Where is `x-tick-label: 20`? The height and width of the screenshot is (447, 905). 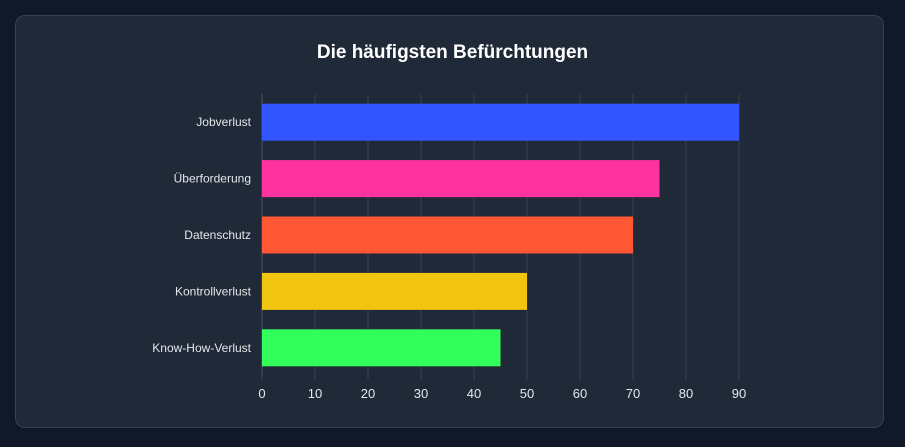
x-tick-label: 20 is located at coordinates (368, 393).